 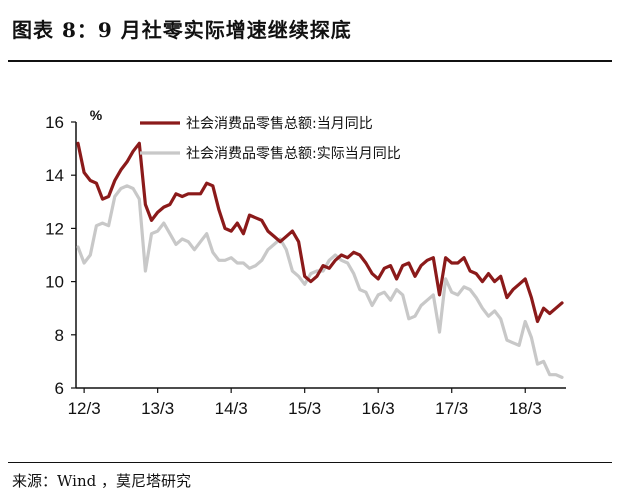 What do you see at coordinates (54, 175) in the screenshot?
I see `y-tick-label: 14` at bounding box center [54, 175].